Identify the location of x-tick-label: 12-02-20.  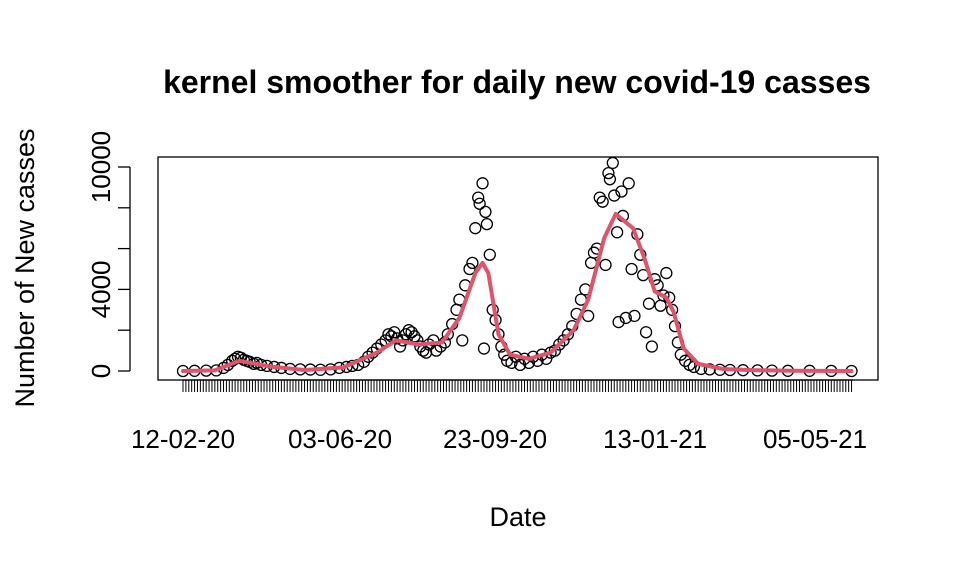
(183, 439).